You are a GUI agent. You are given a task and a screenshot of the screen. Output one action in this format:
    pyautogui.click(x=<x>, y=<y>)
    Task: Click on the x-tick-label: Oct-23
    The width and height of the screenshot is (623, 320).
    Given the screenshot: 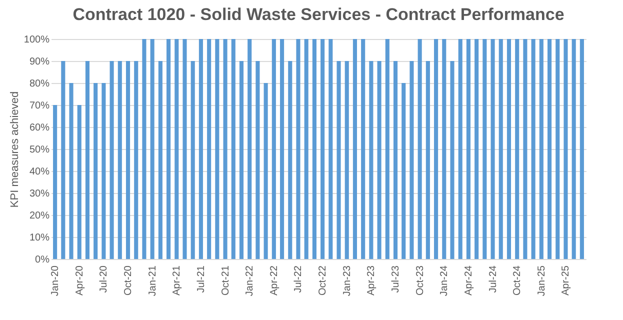 What is the action you would take?
    pyautogui.click(x=420, y=280)
    